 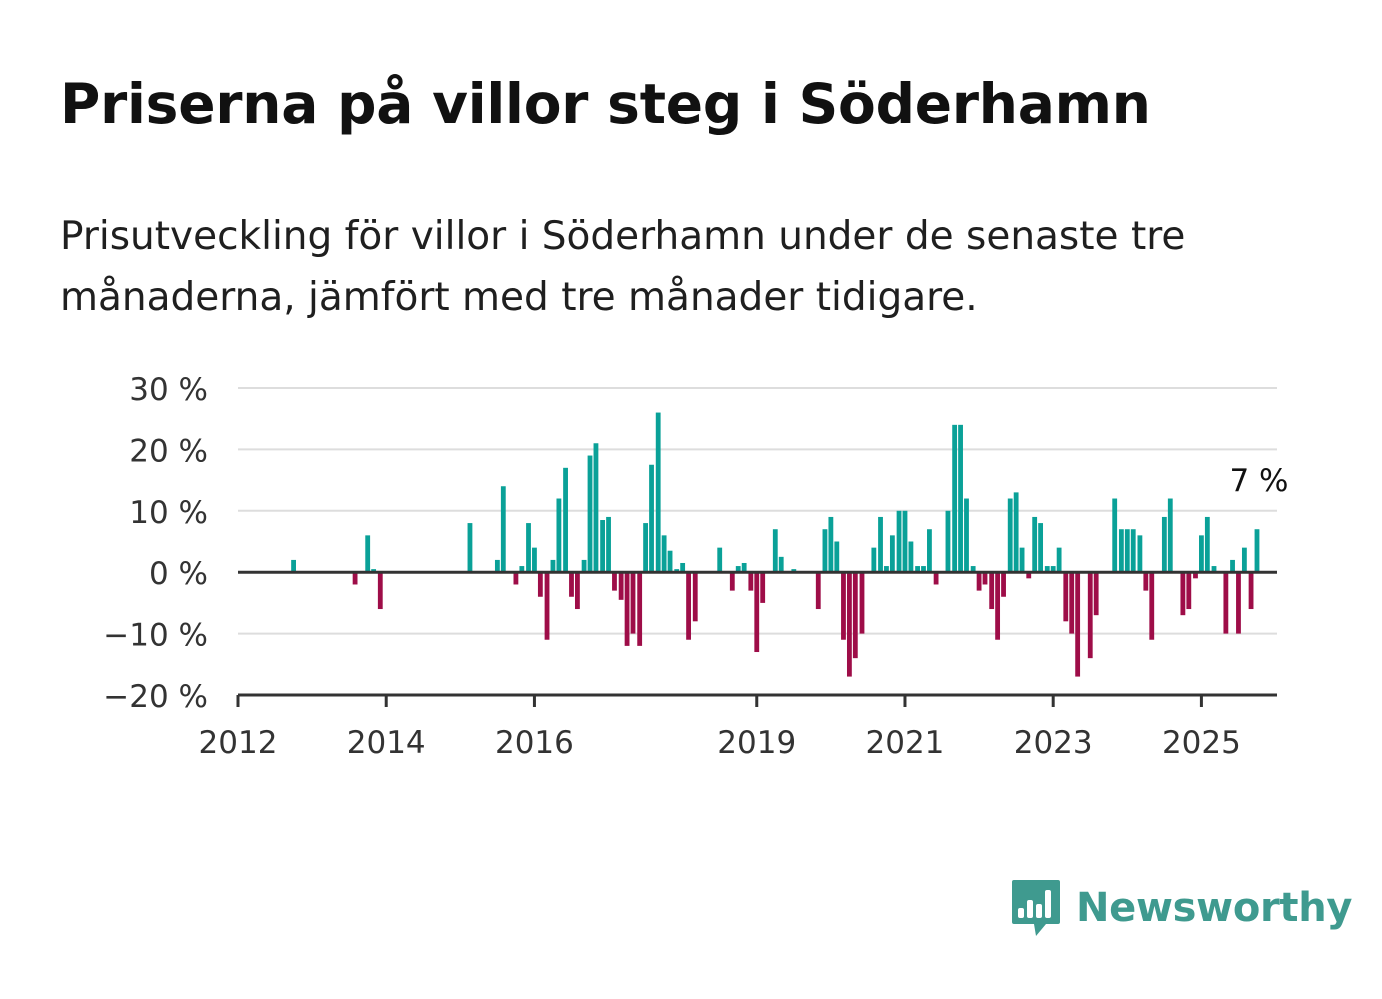 I want to click on newsworthy-logo: Newsworthy, so click(x=1181, y=908).